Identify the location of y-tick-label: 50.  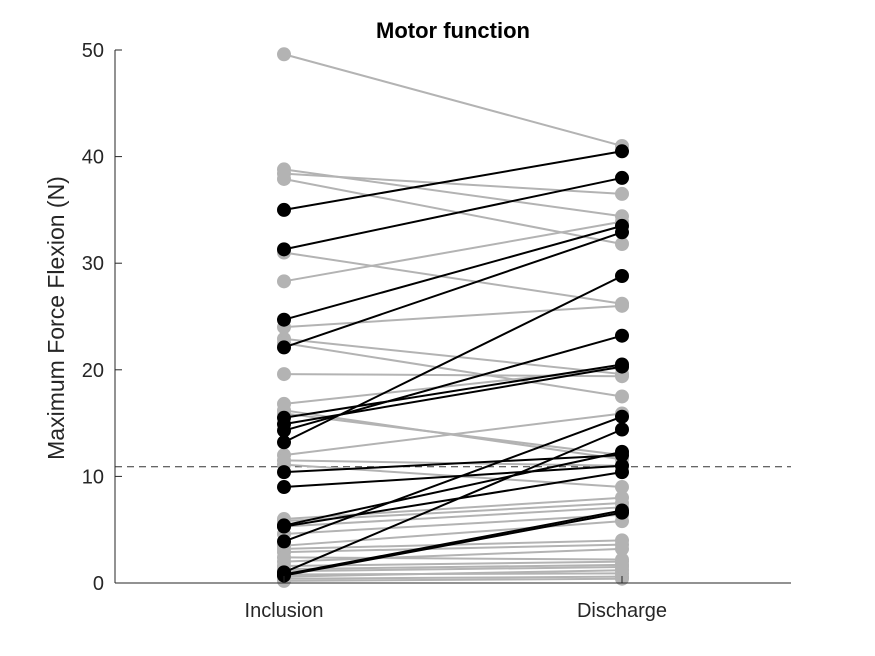
(93, 51).